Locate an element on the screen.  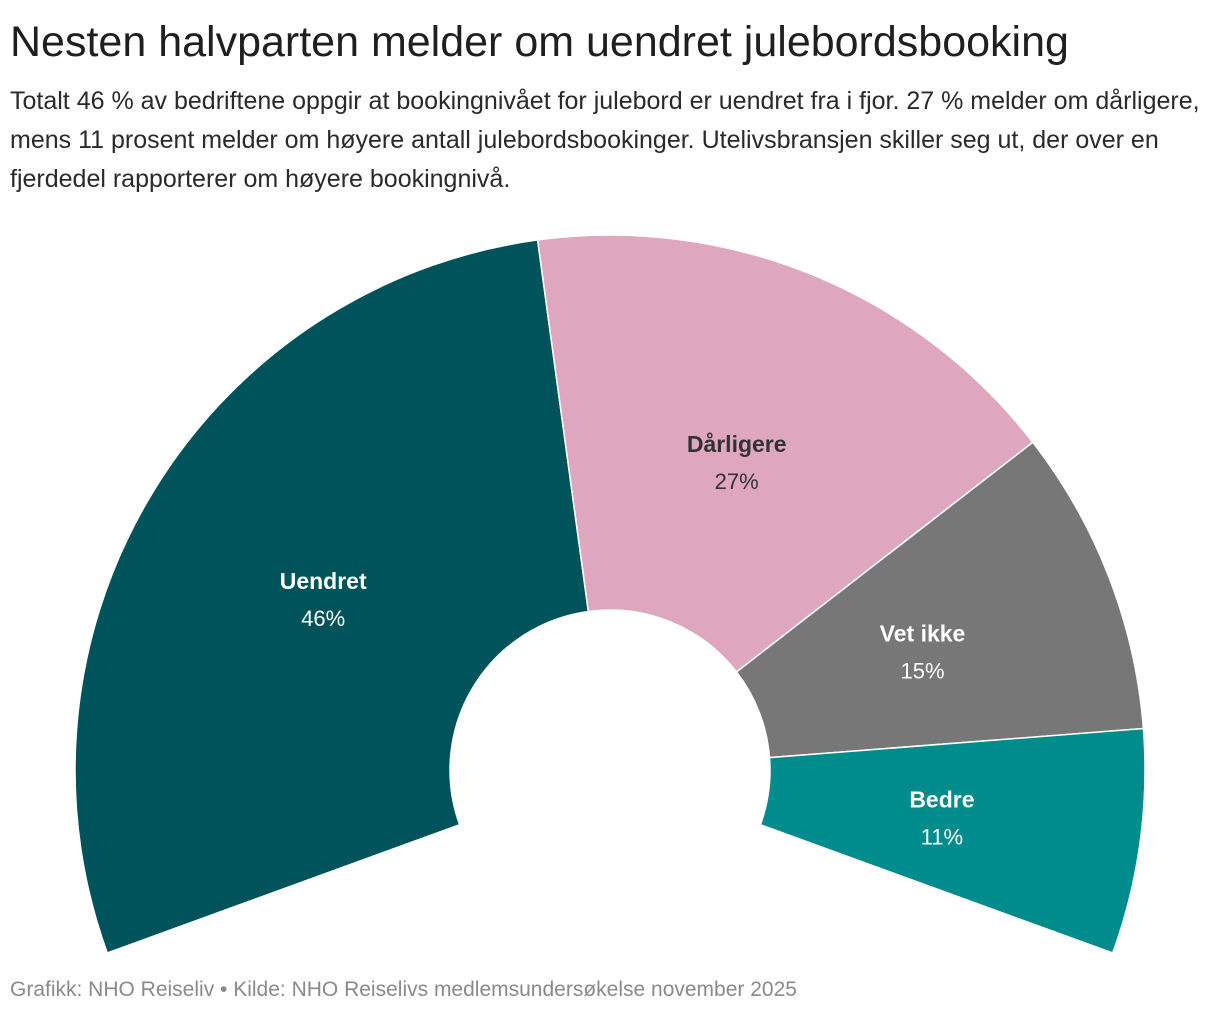
slice-label: Bedre is located at coordinates (941, 799).